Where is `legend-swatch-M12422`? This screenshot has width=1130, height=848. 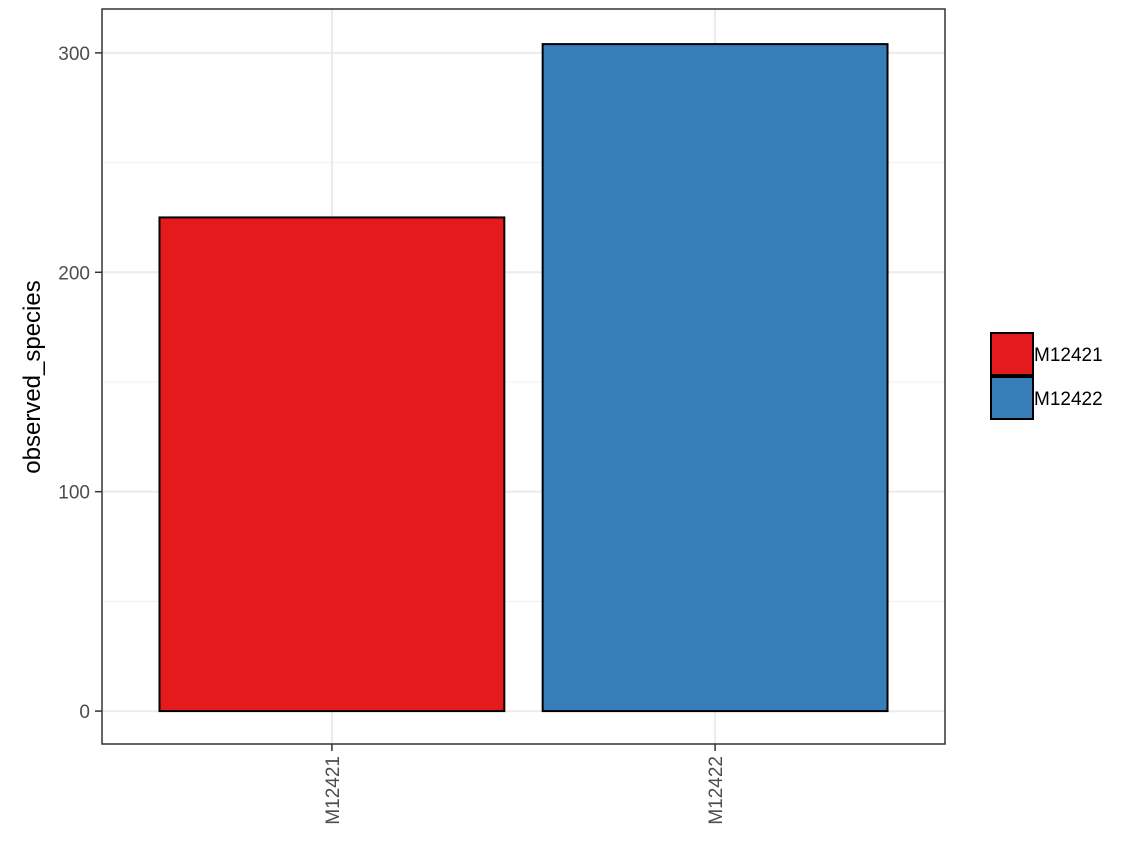 legend-swatch-M12422 is located at coordinates (1012, 398).